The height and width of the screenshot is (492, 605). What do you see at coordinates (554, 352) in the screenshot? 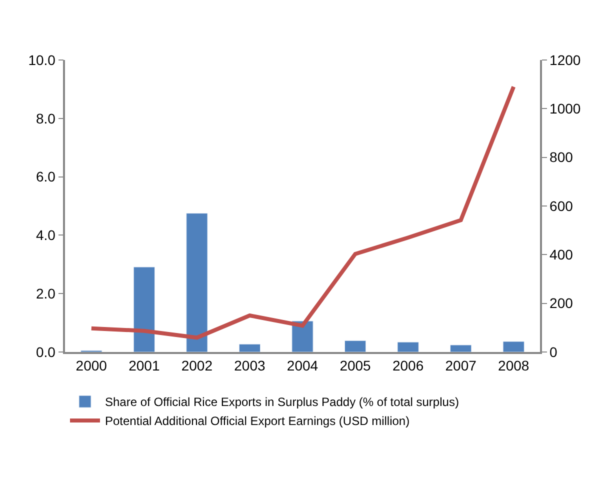
I see `y2-tick-label: 0` at bounding box center [554, 352].